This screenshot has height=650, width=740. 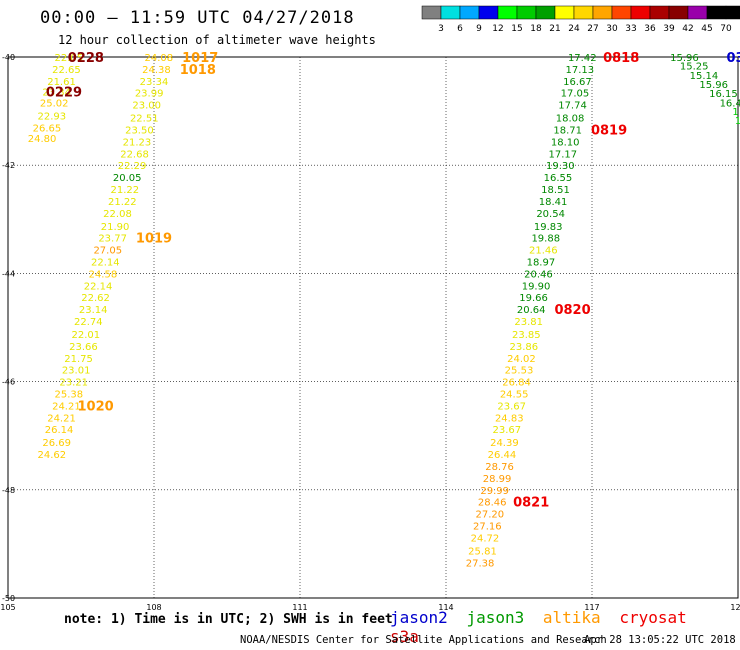 I want to click on x-tick-label: 108, so click(x=153, y=606).